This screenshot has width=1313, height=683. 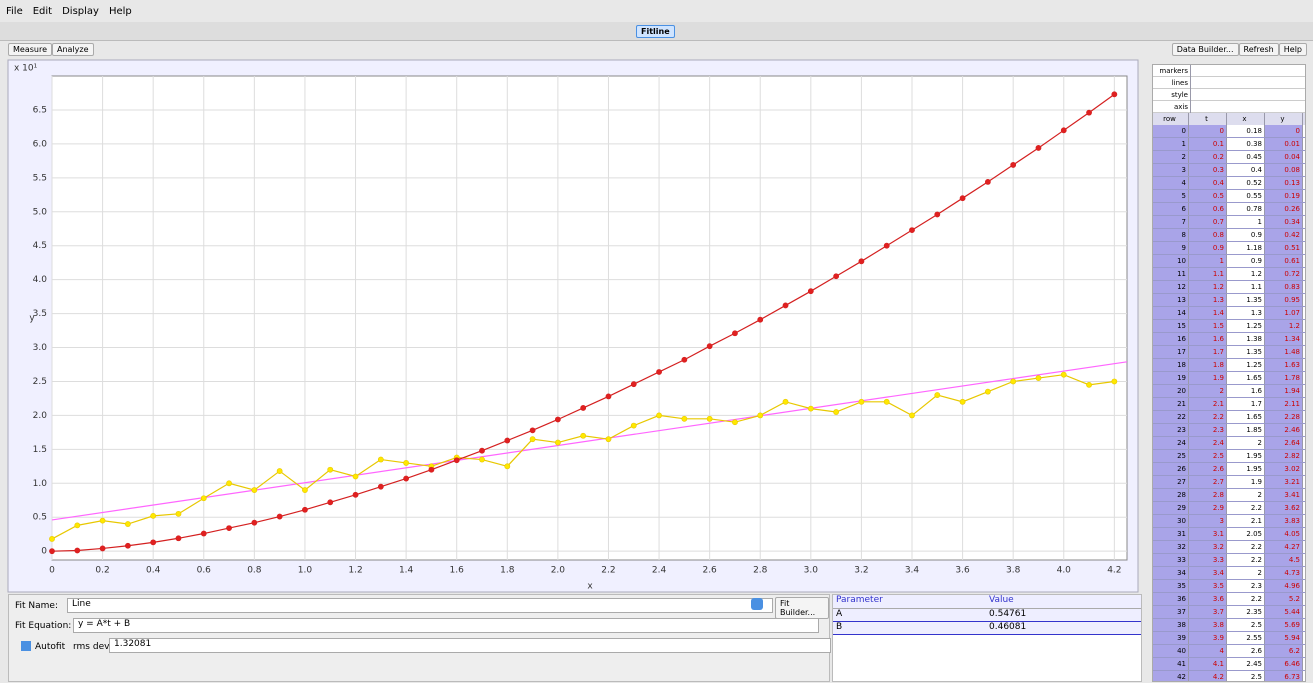 I want to click on row-number: 13, so click(x=1171, y=300).